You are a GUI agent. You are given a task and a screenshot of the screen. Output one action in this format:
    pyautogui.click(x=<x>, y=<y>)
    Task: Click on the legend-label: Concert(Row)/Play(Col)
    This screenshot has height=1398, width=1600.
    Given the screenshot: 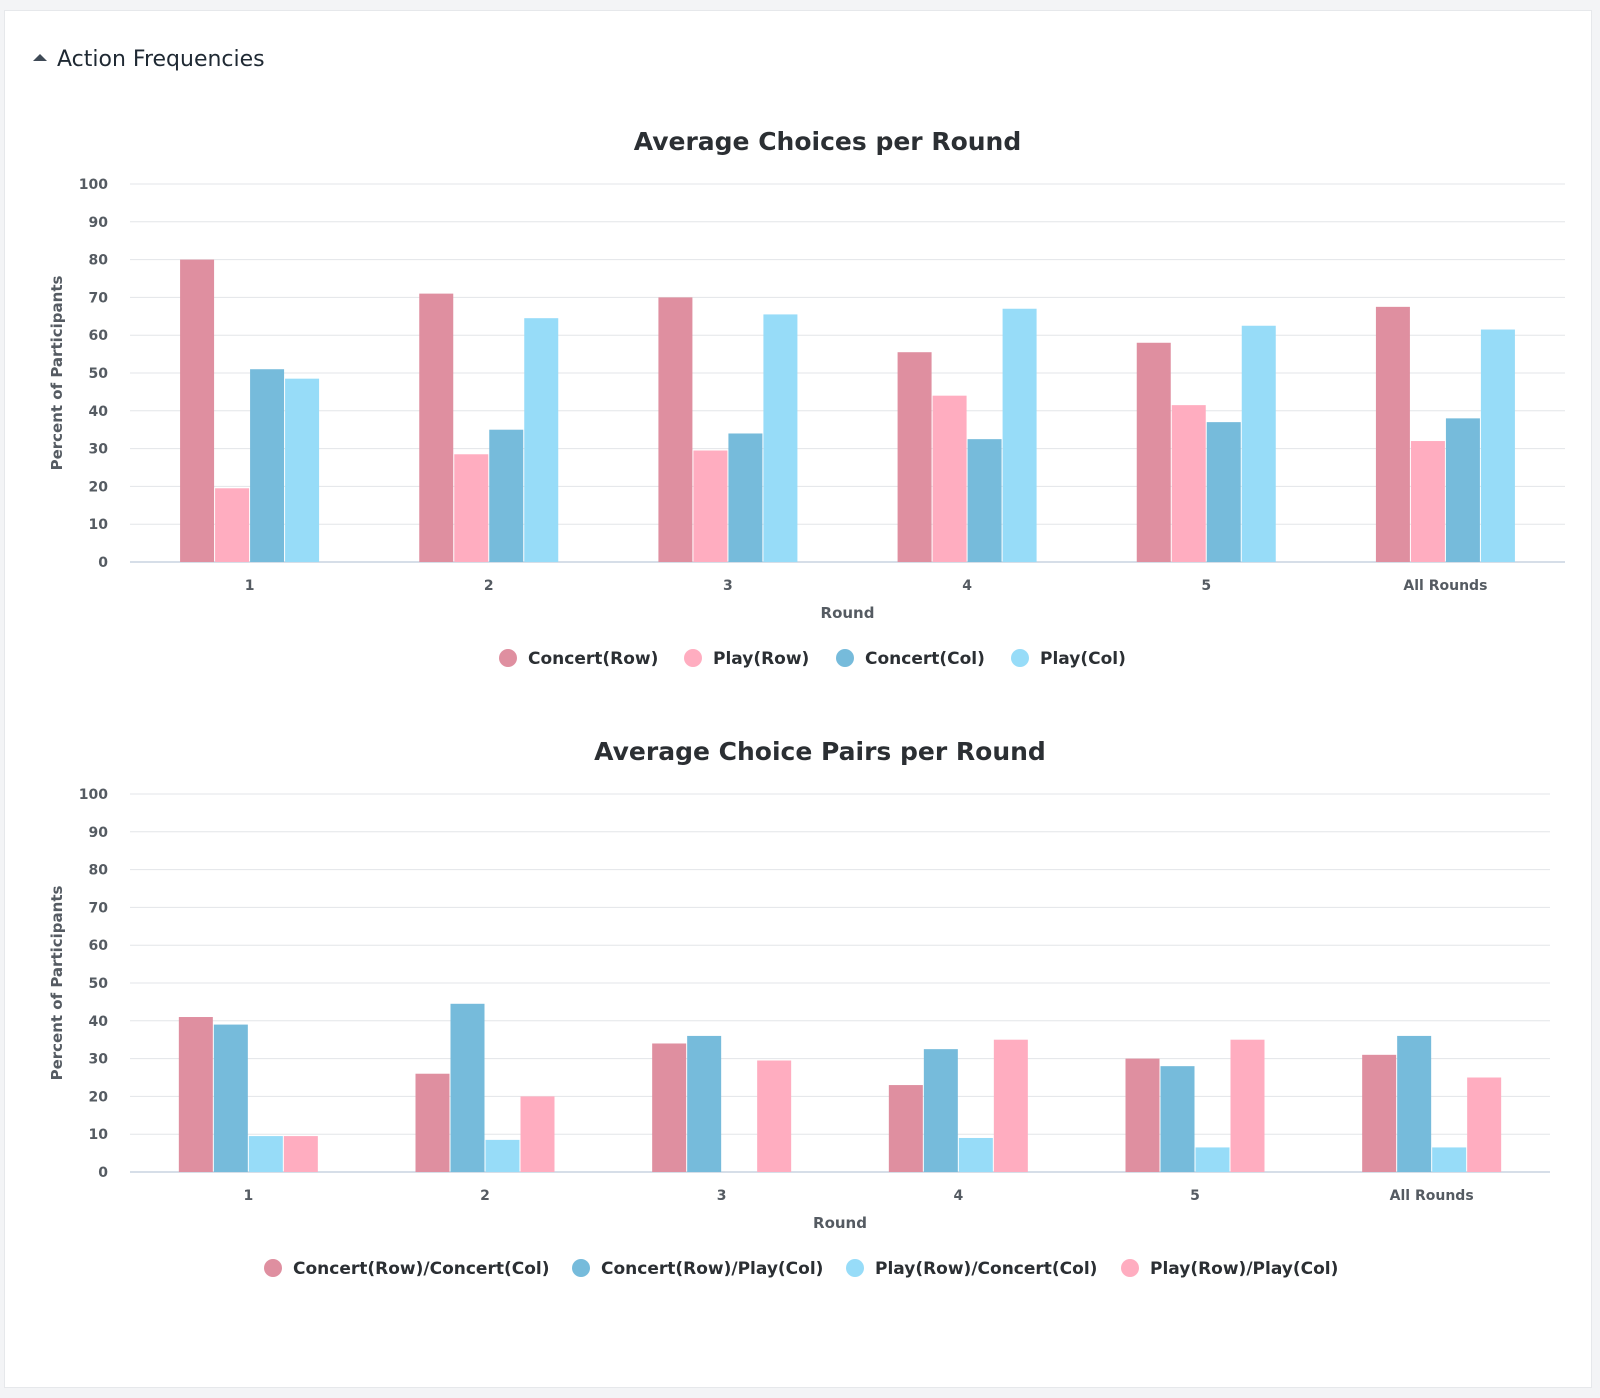 What is the action you would take?
    pyautogui.click(x=712, y=1269)
    